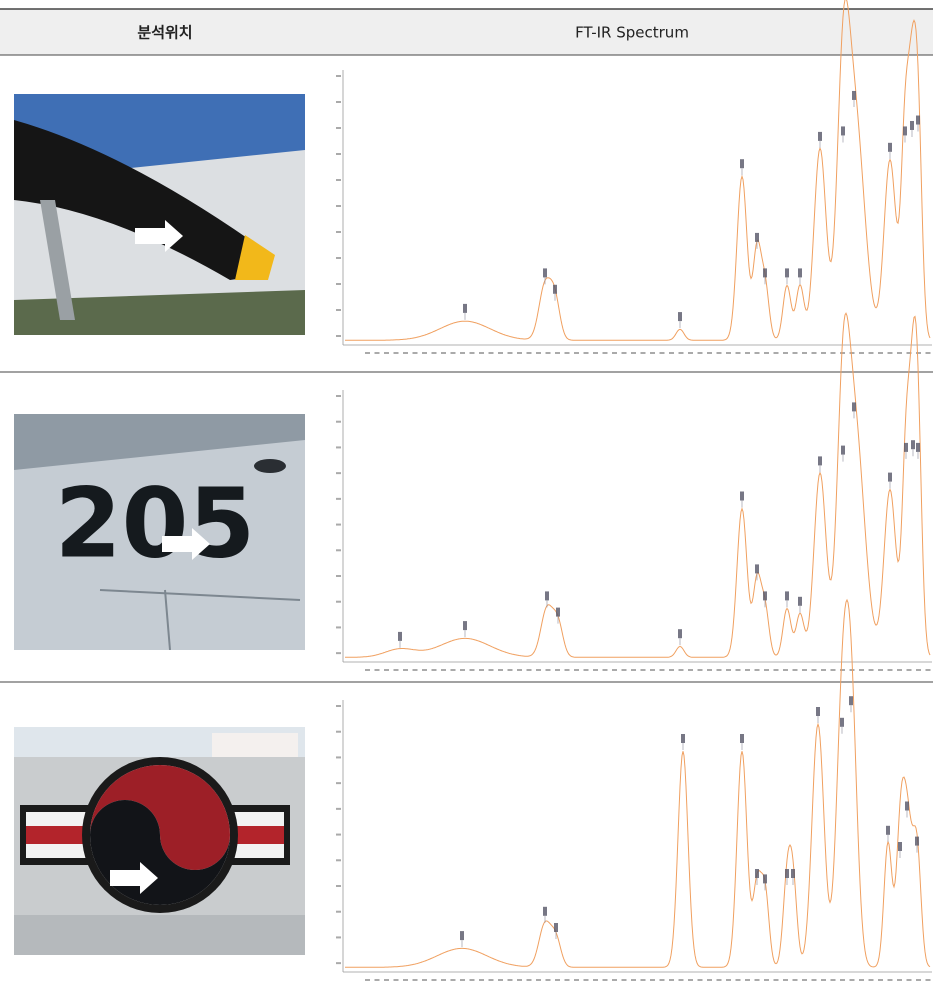 The image size is (933, 994). Describe the element at coordinates (159, 532) in the screenshot. I see `photo-205: 205` at that location.